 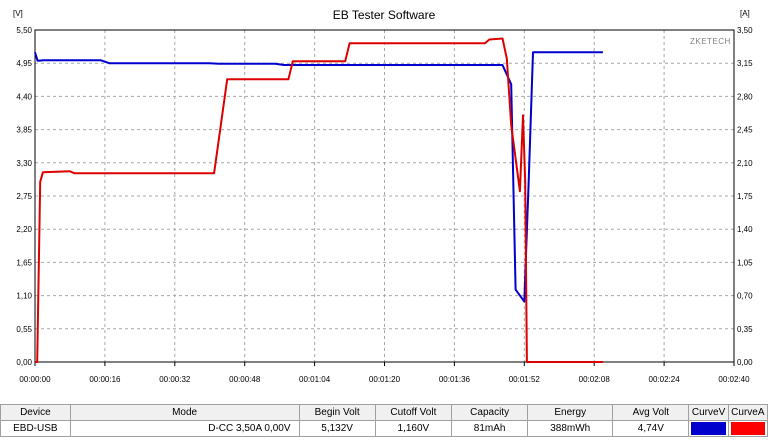 I want to click on curve-v-swatch-cell, so click(x=708, y=428).